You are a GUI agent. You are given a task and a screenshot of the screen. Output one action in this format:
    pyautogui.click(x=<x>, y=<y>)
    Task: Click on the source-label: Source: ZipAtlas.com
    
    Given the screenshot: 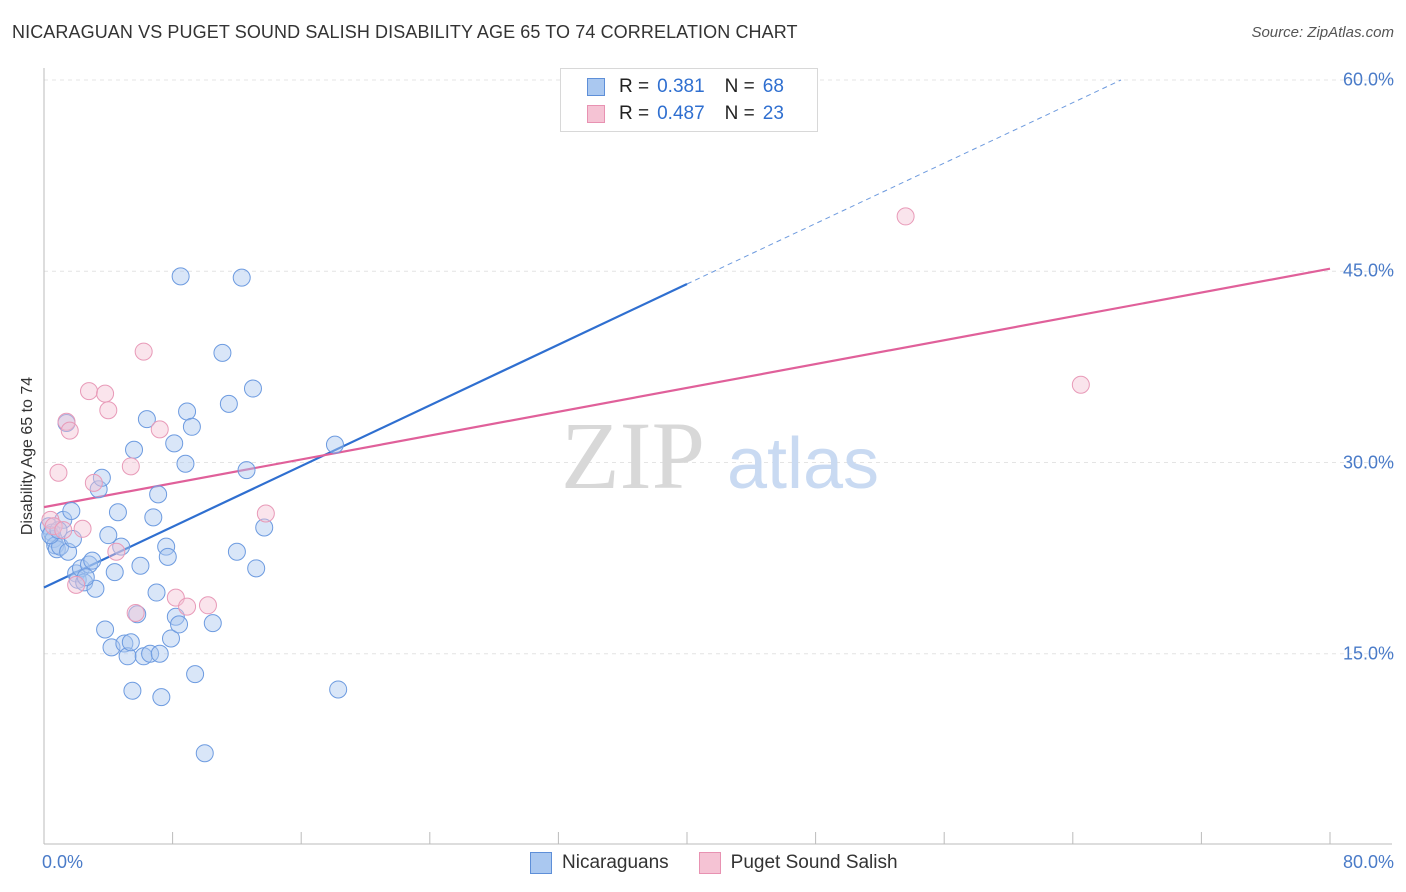 What is the action you would take?
    pyautogui.click(x=1322, y=32)
    